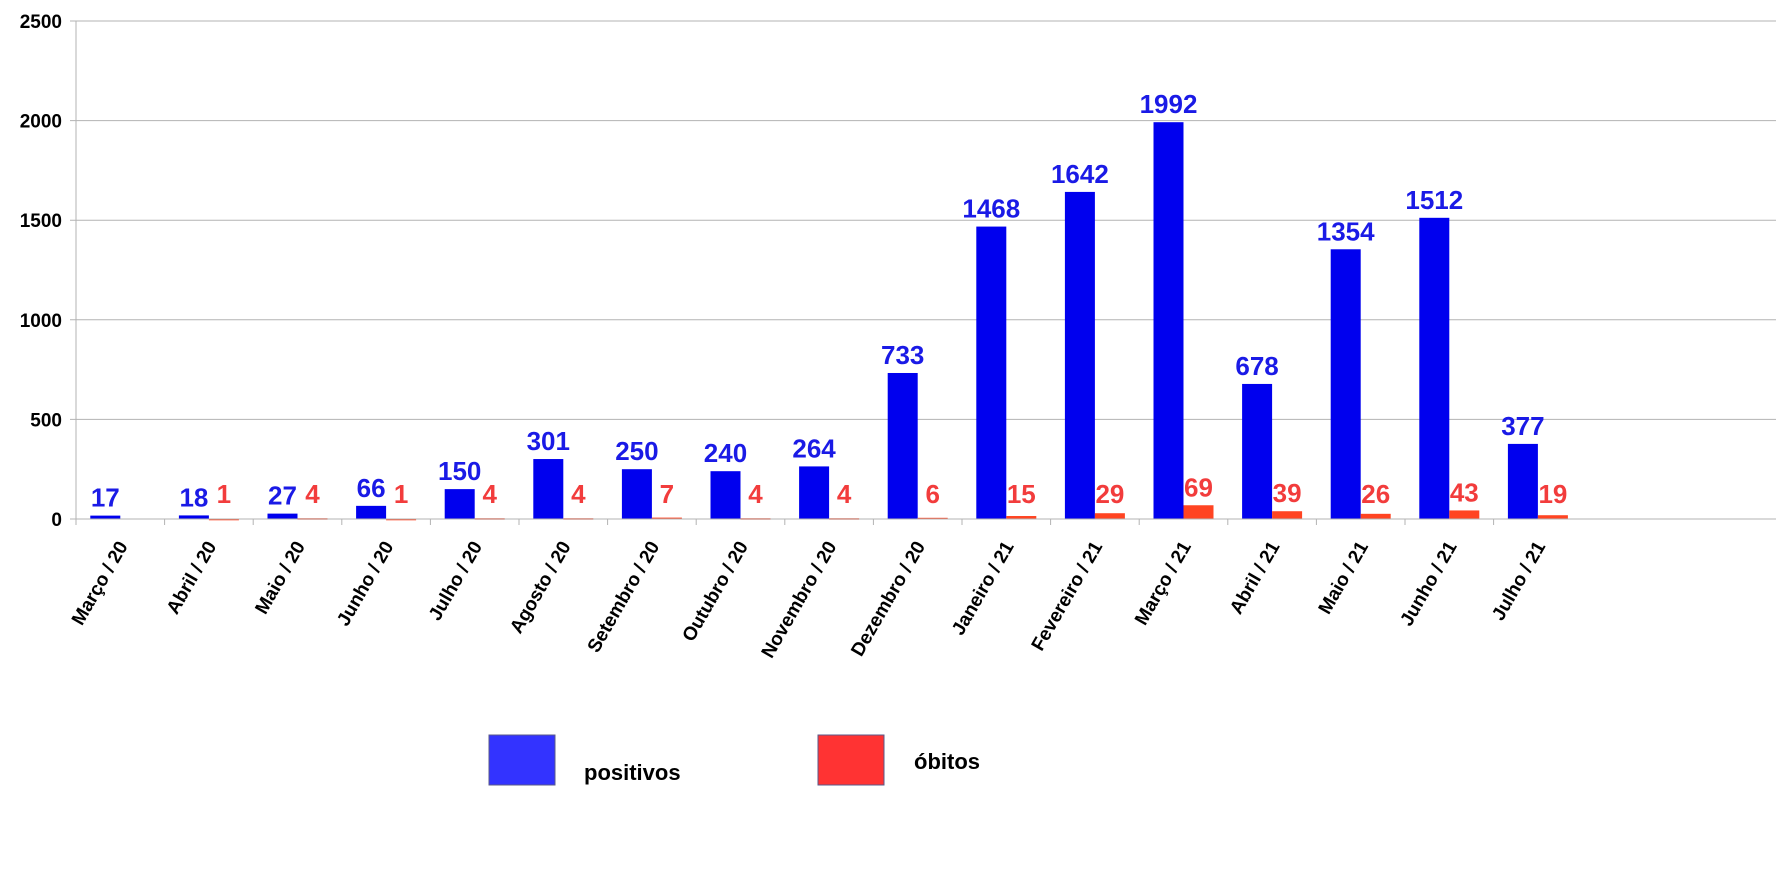  What do you see at coordinates (898, 760) in the screenshot?
I see `legend-obitos: óbitos` at bounding box center [898, 760].